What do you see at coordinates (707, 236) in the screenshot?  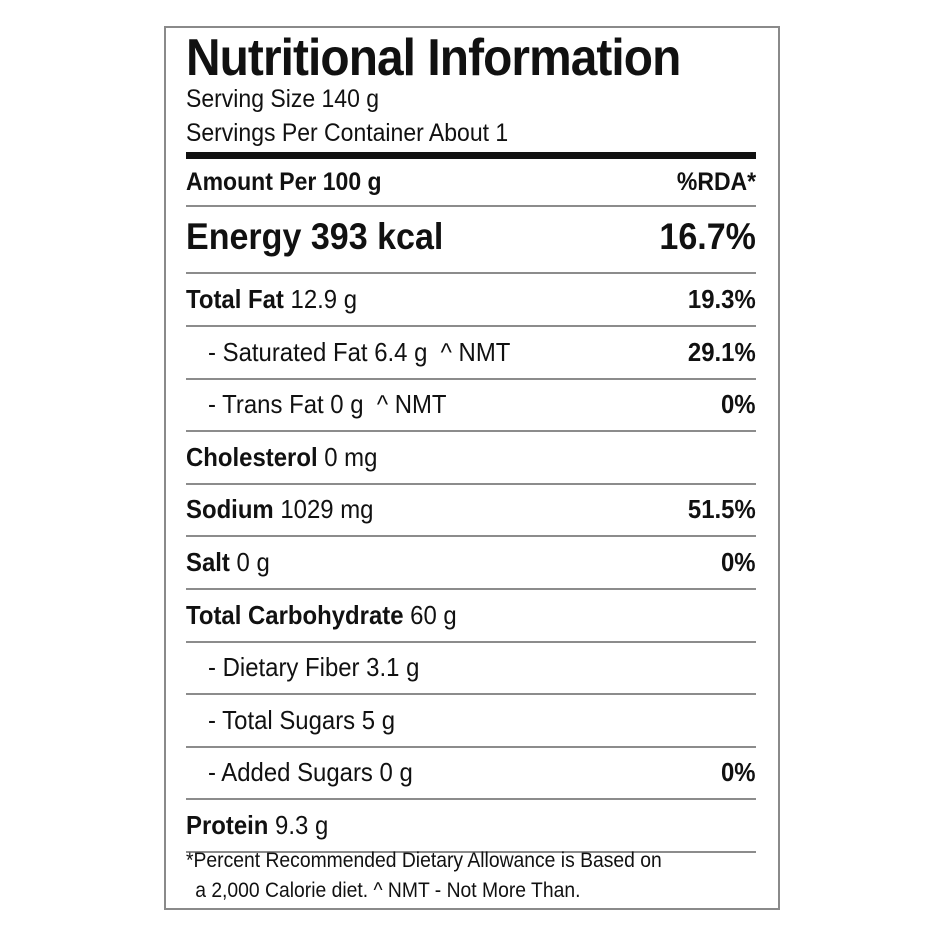 I see `energy-pct: 16.7%` at bounding box center [707, 236].